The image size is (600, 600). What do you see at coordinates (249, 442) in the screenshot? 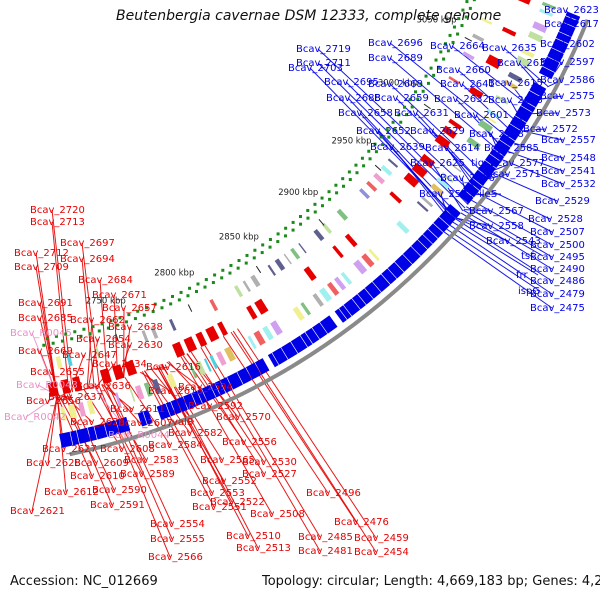
I see `gene-label: Bcav_2556` at bounding box center [249, 442].